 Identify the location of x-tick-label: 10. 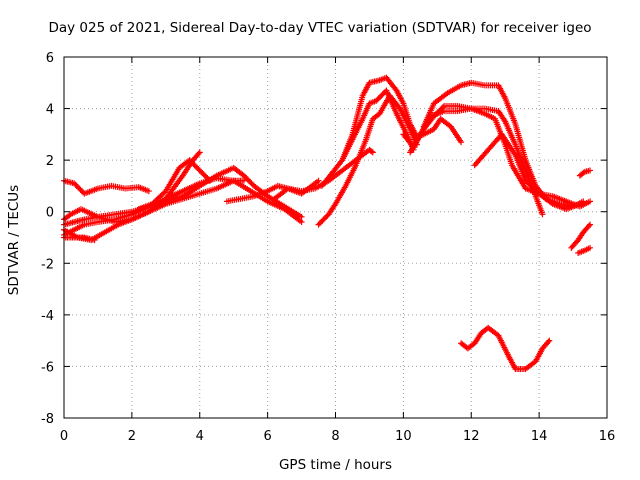
(403, 436).